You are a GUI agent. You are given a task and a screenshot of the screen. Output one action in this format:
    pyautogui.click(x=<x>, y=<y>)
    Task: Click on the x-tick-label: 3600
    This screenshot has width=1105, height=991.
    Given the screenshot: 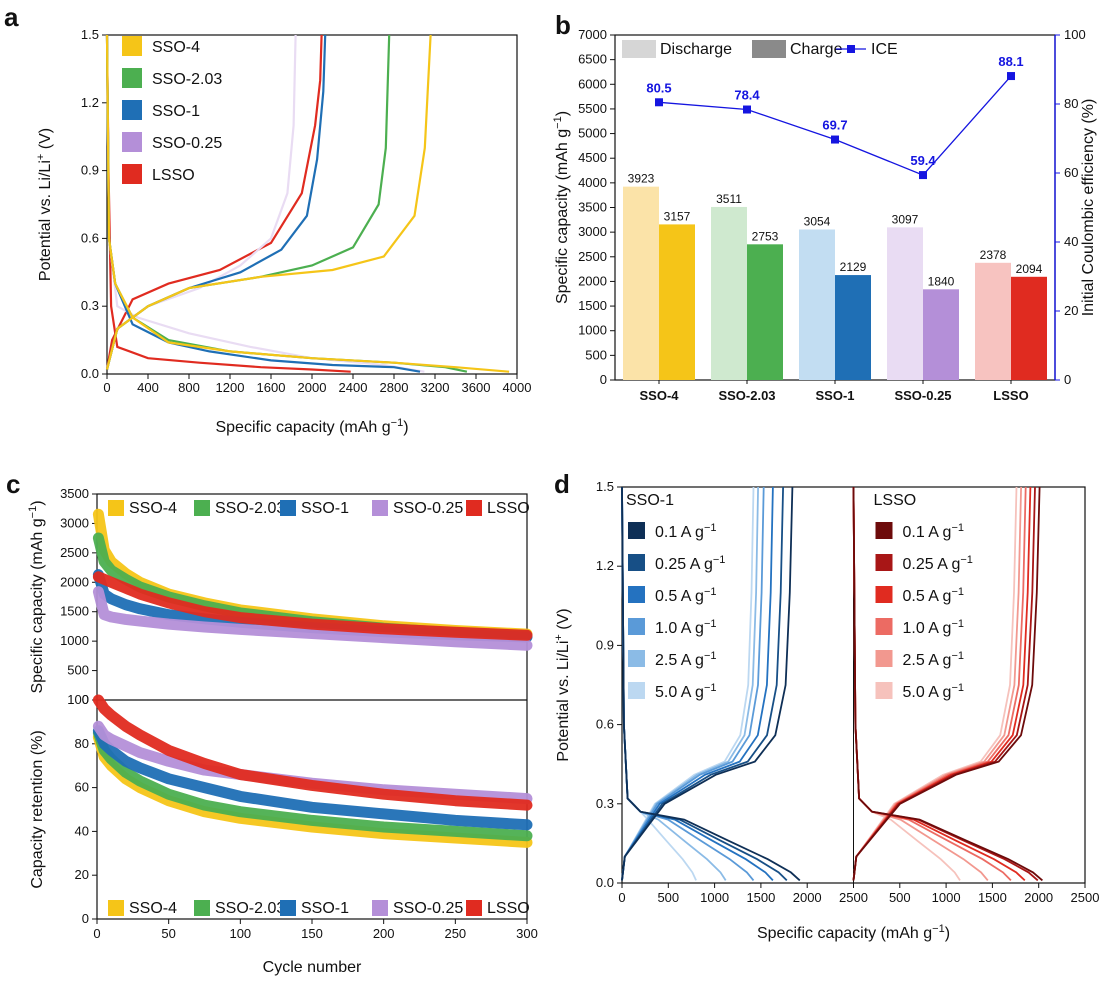 What is the action you would take?
    pyautogui.click(x=476, y=387)
    